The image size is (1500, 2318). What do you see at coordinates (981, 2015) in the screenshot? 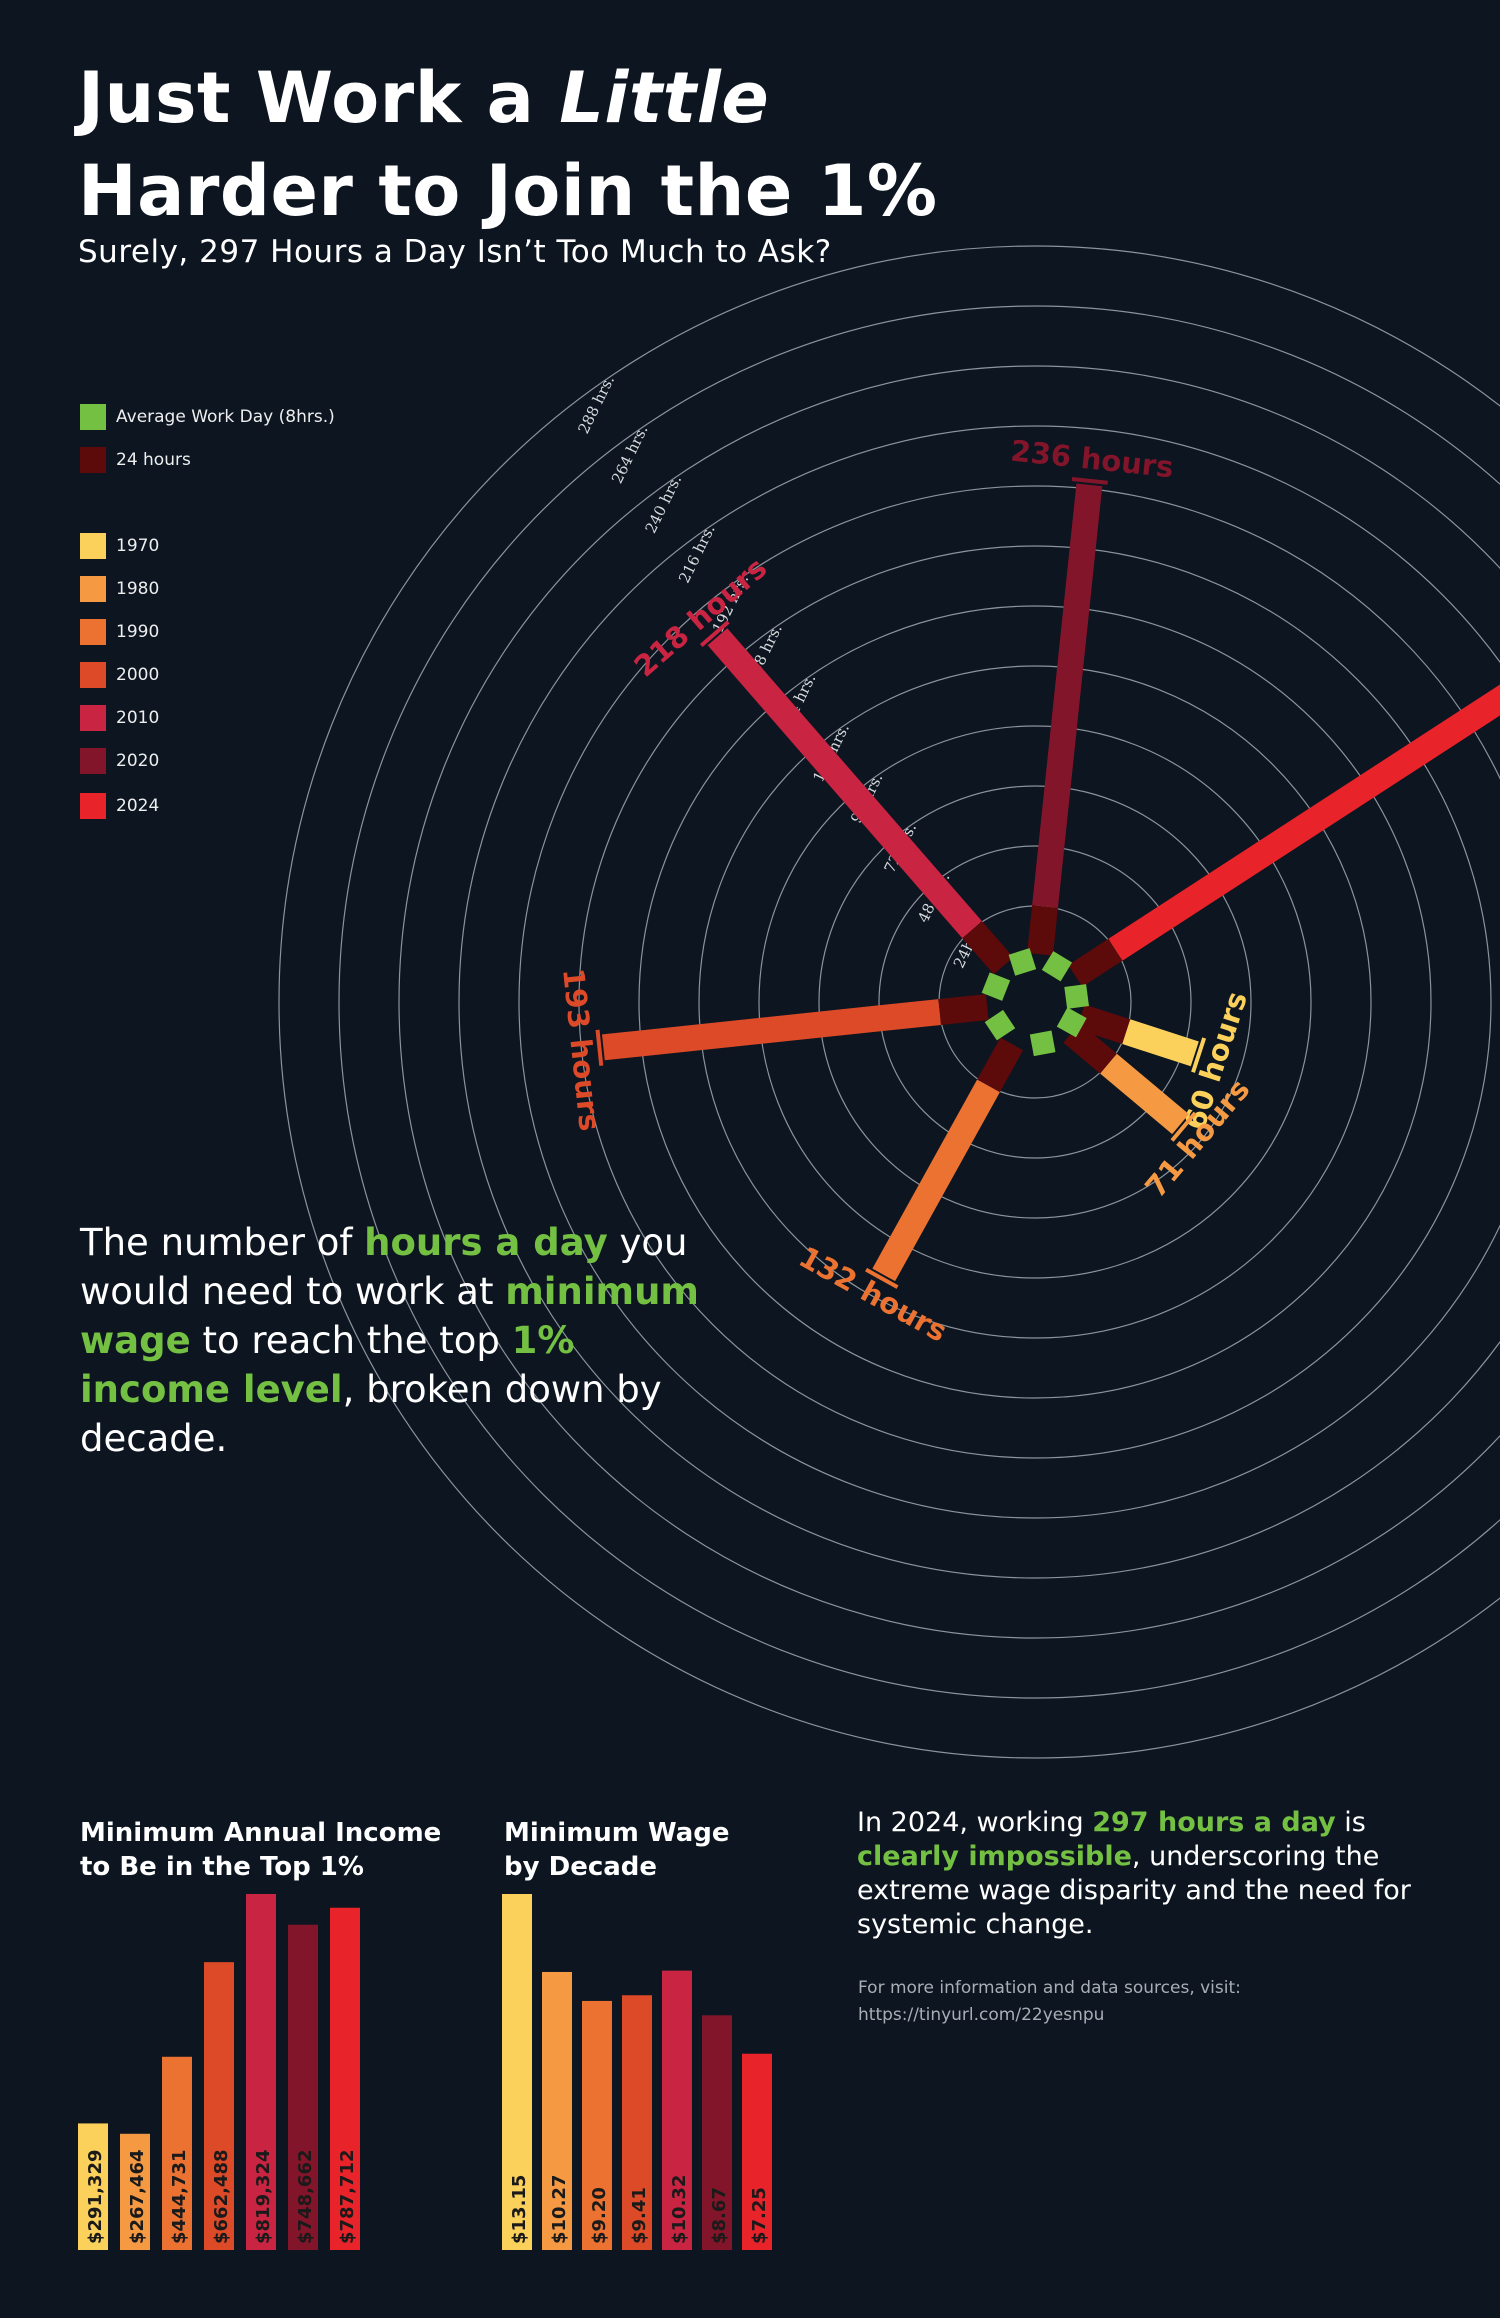
I see `sources-link: https://tinyurl.com/22yesnpu` at bounding box center [981, 2015].